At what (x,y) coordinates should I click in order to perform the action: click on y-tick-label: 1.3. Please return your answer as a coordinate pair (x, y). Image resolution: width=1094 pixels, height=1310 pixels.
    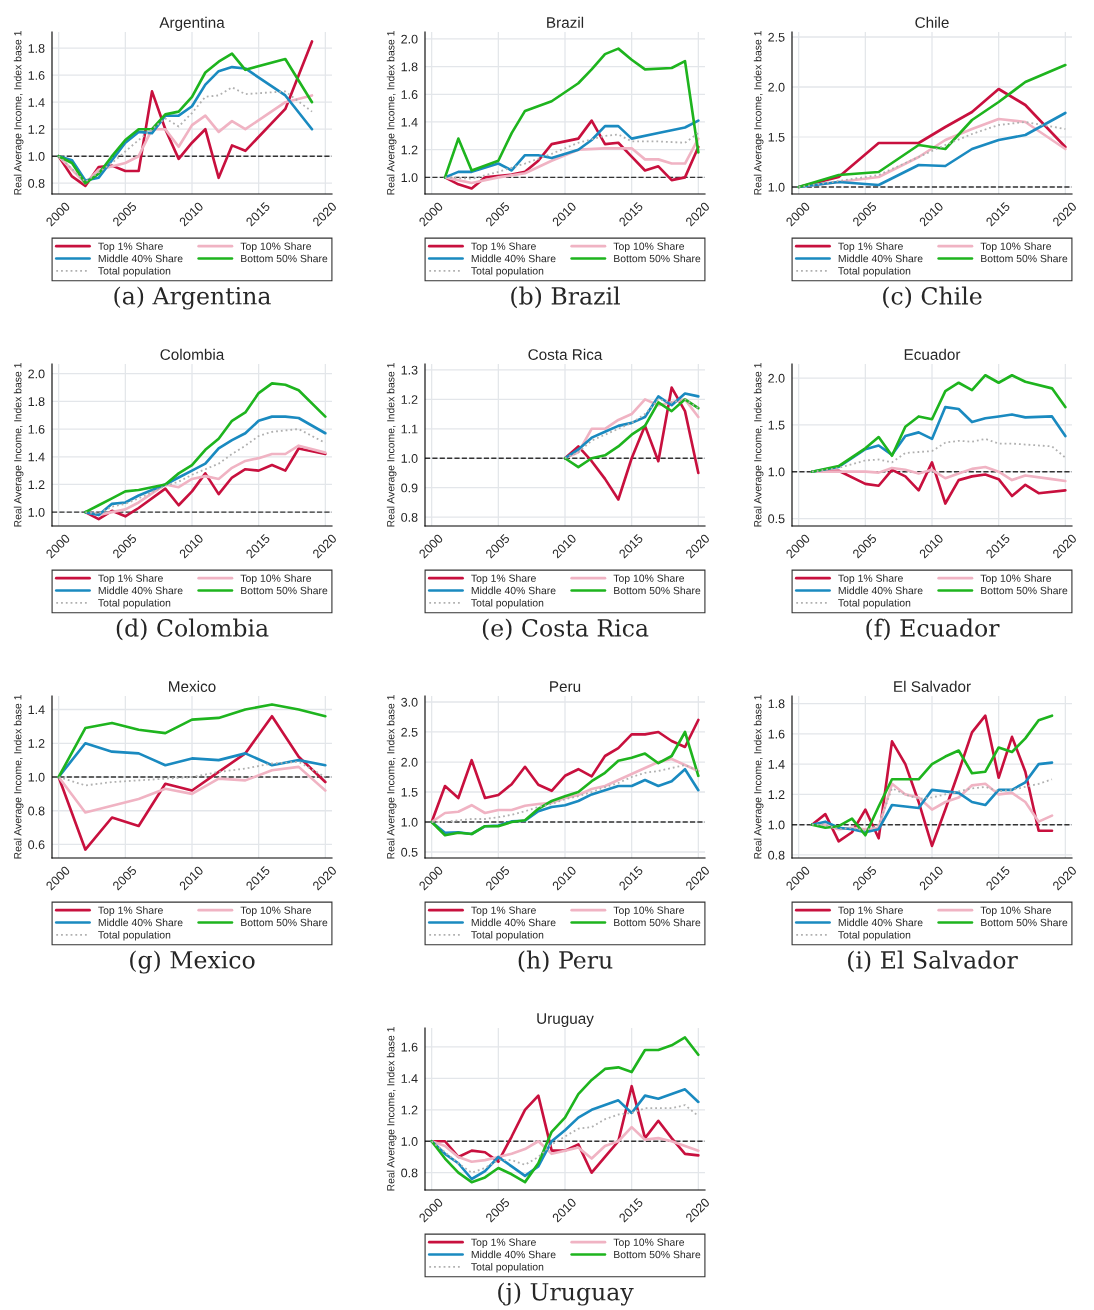
    Looking at the image, I should click on (409, 370).